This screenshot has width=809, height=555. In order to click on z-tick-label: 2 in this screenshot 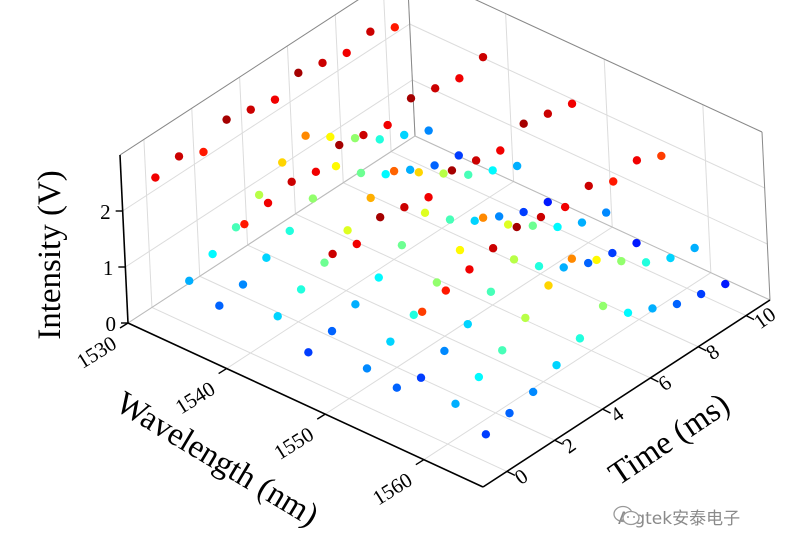, I will do `click(105, 212)`.